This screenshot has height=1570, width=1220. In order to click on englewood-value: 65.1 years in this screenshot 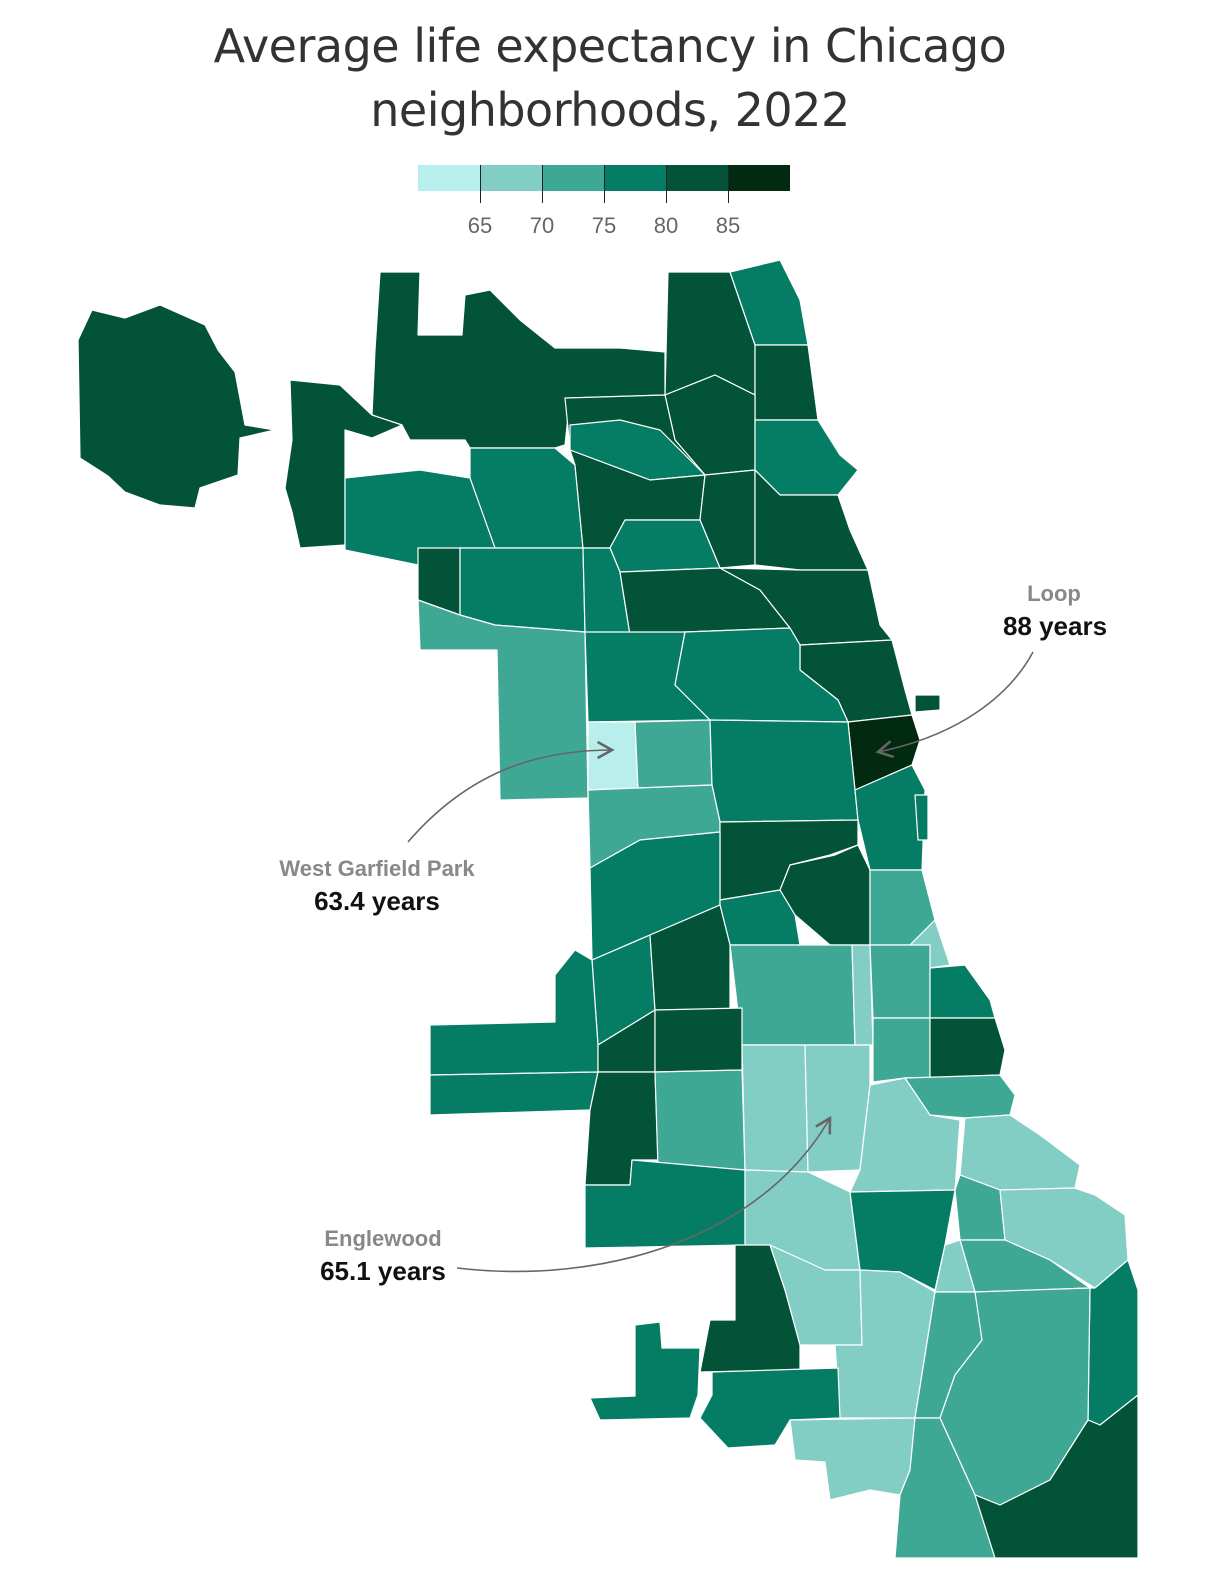, I will do `click(383, 1271)`.